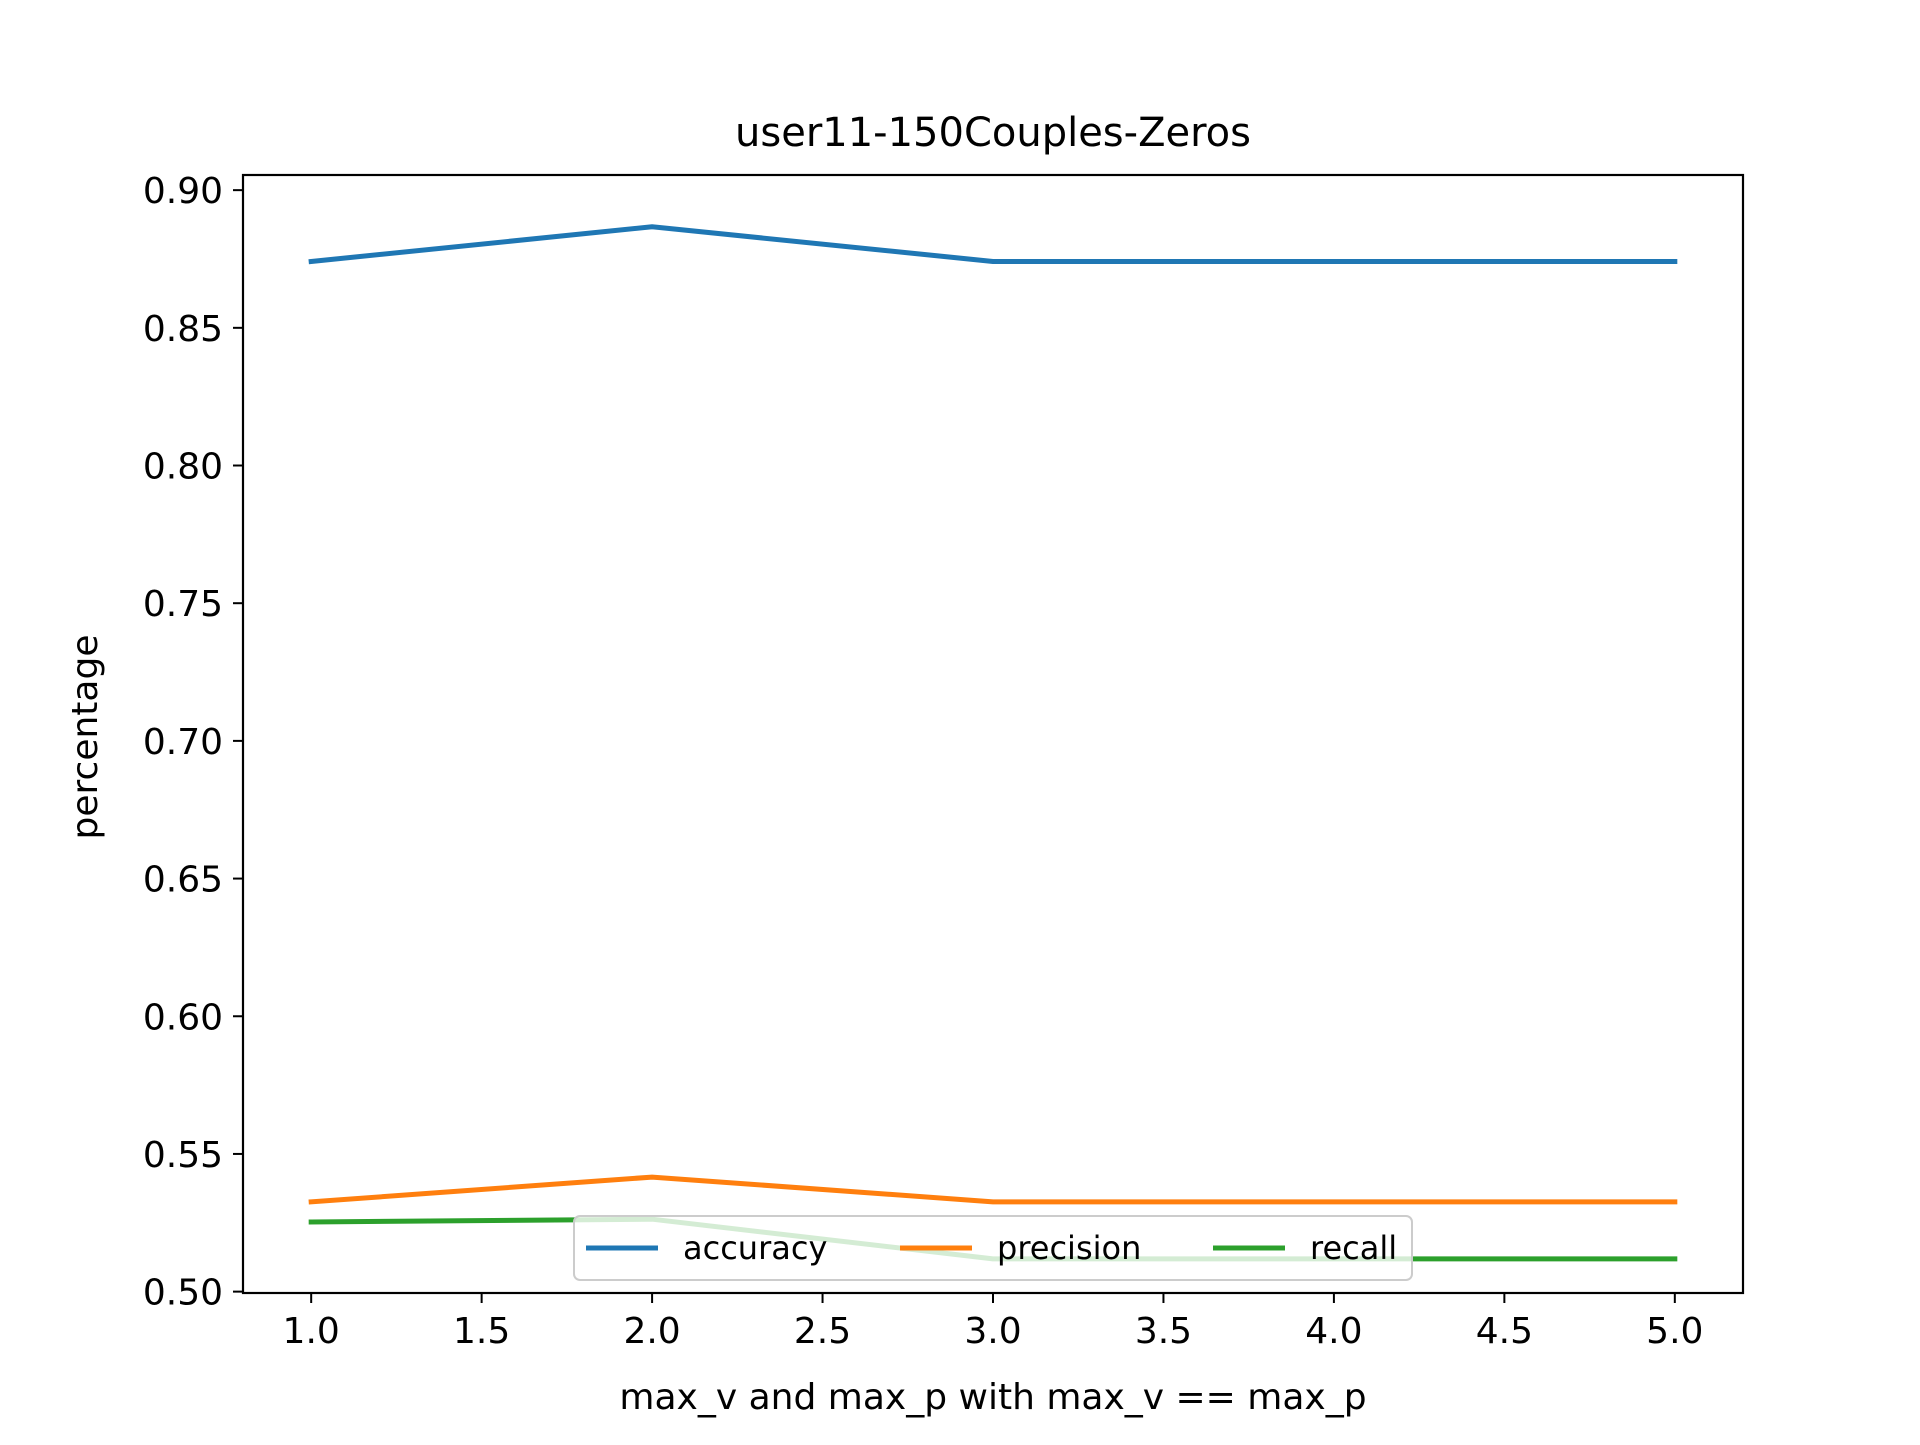  Describe the element at coordinates (183, 1293) in the screenshot. I see `y-tick-label: 0.50` at that location.